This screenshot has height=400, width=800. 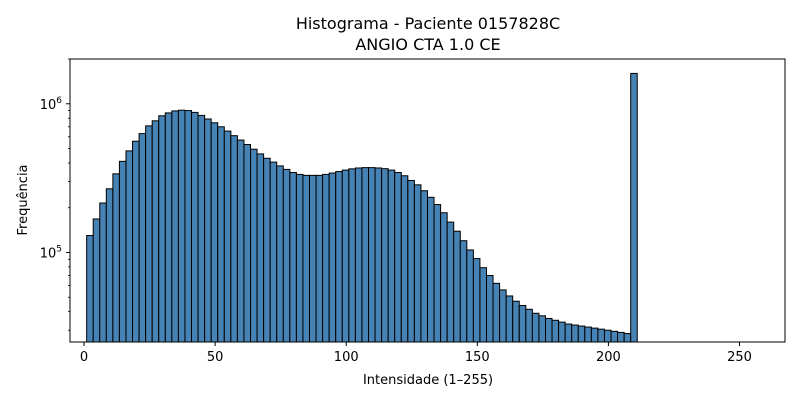 What do you see at coordinates (215, 357) in the screenshot?
I see `x-tick-label: 50` at bounding box center [215, 357].